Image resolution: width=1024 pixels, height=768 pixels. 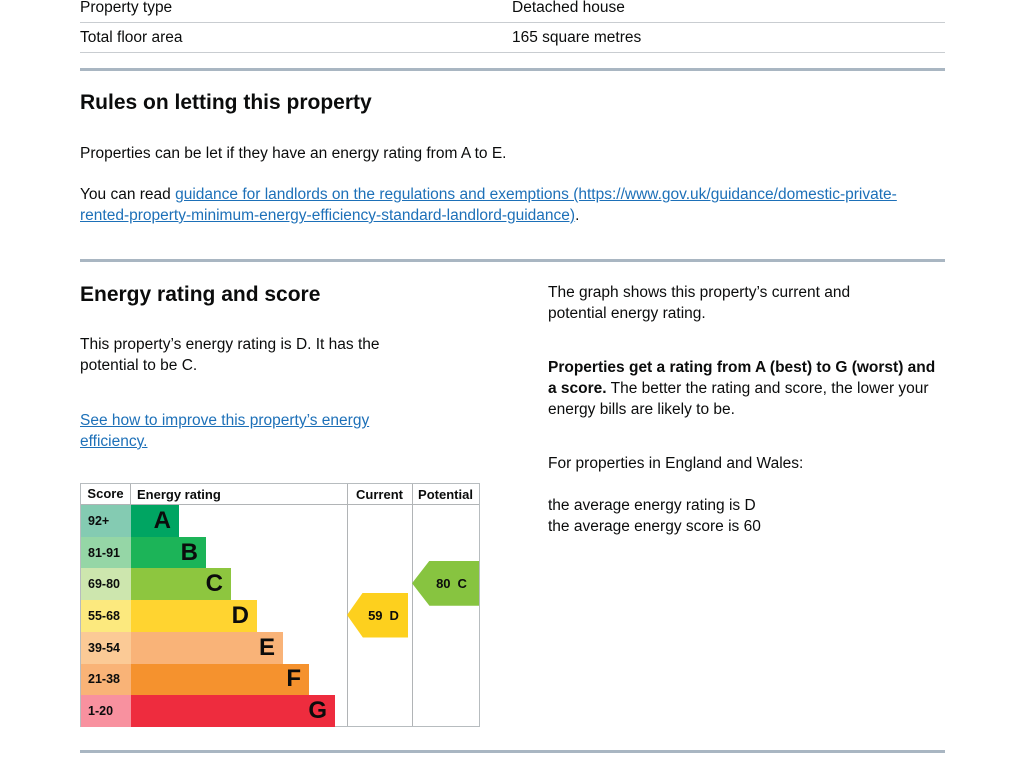 What do you see at coordinates (280, 584) in the screenshot?
I see `epc-band-row-c: 69-80 C` at bounding box center [280, 584].